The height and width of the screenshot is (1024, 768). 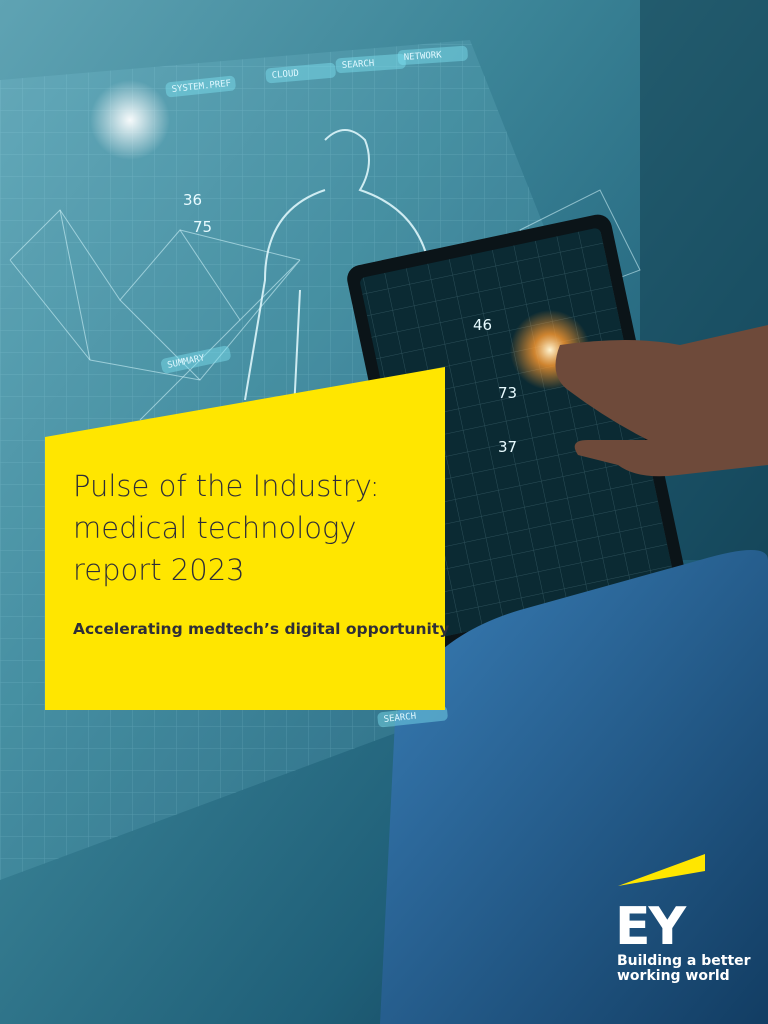 I want to click on title-line: Pulse of the Industry:, so click(x=226, y=486).